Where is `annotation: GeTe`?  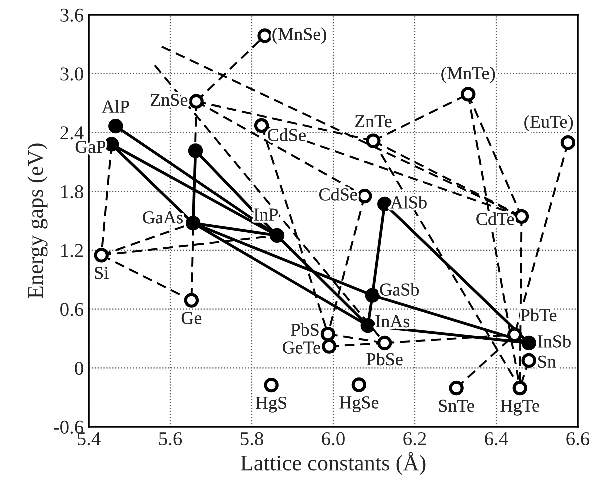
annotation: GeTe is located at coordinates (301, 348).